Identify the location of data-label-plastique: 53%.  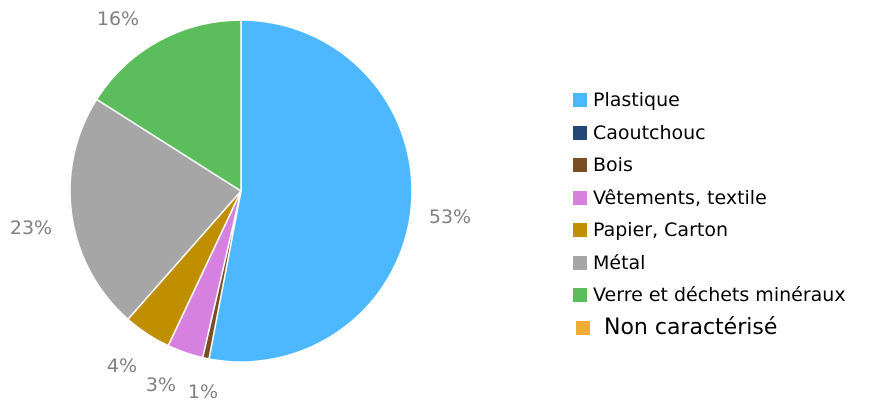
(450, 217).